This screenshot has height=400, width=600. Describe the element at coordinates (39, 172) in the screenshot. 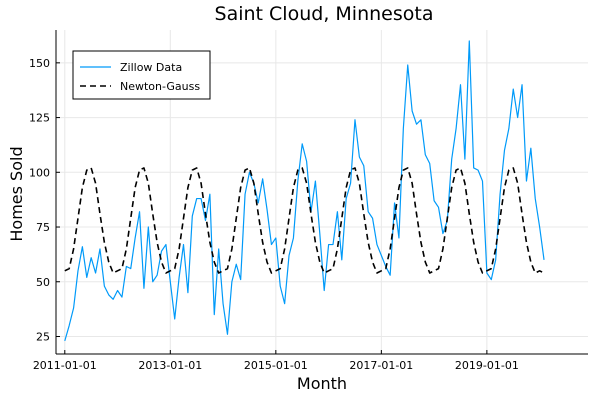

I see `y-tick-label: 100` at that location.